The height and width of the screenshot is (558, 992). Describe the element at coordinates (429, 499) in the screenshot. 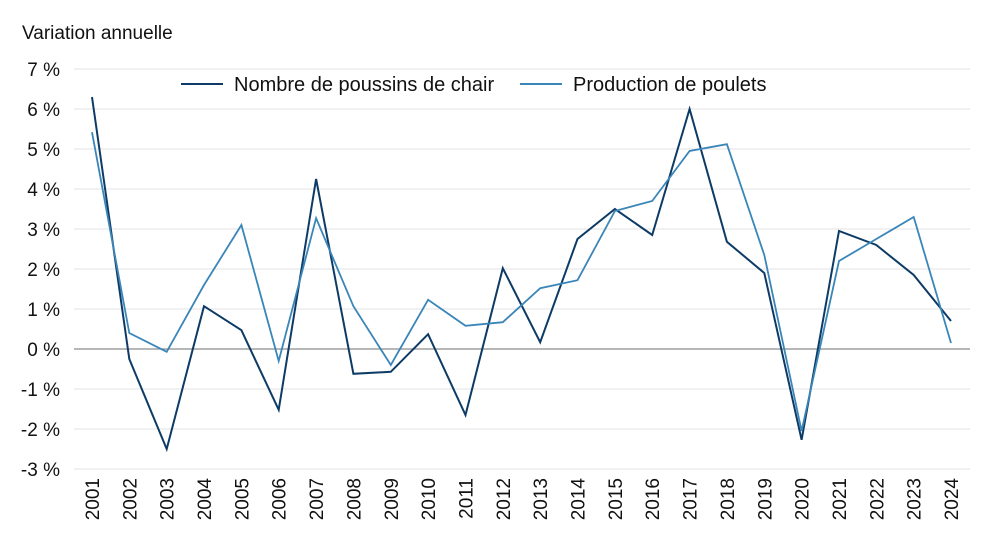

I see `x-tick-label: 2010` at that location.